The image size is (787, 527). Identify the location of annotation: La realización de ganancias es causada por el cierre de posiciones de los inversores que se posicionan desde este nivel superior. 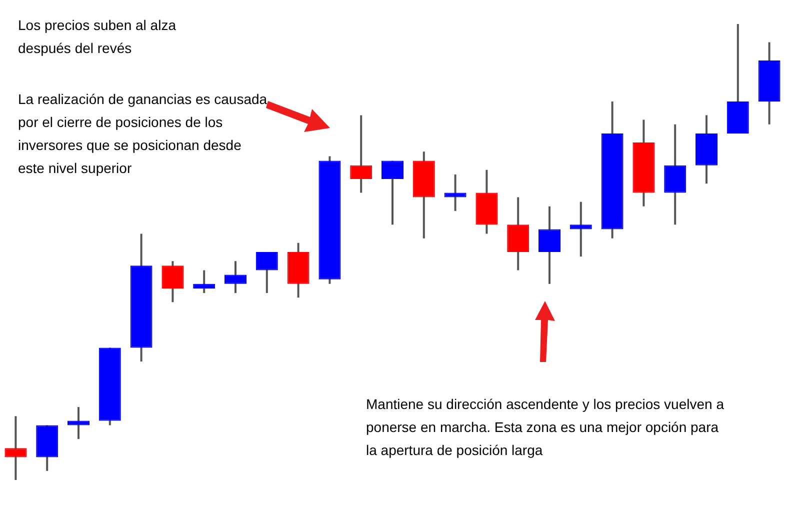
(143, 134).